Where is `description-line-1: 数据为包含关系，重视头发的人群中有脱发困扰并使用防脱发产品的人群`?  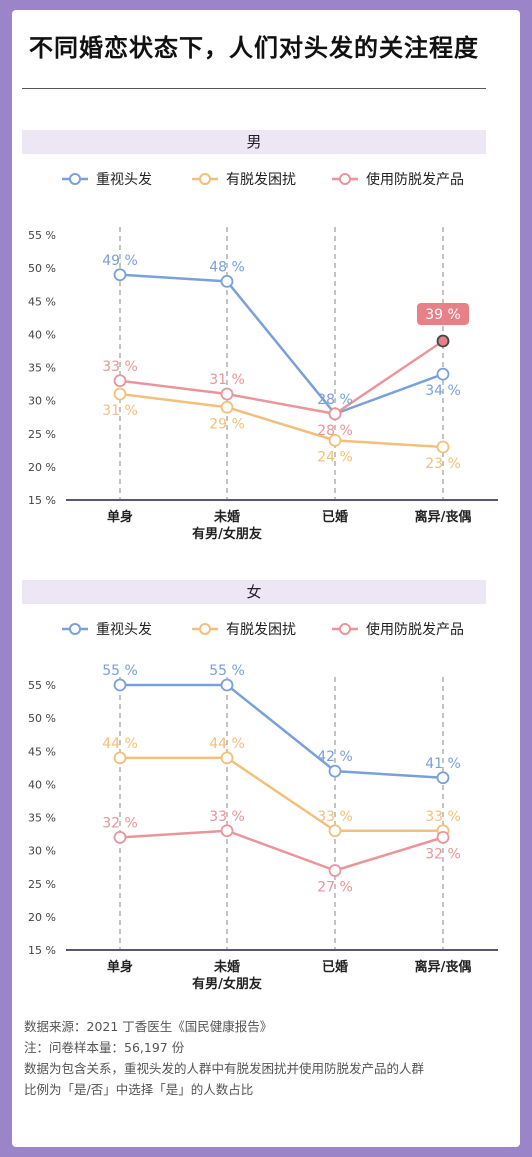 description-line-1: 数据为包含关系，重视头发的人群中有脱发困扰并使用防脱发产品的人群 is located at coordinates (224, 1068).